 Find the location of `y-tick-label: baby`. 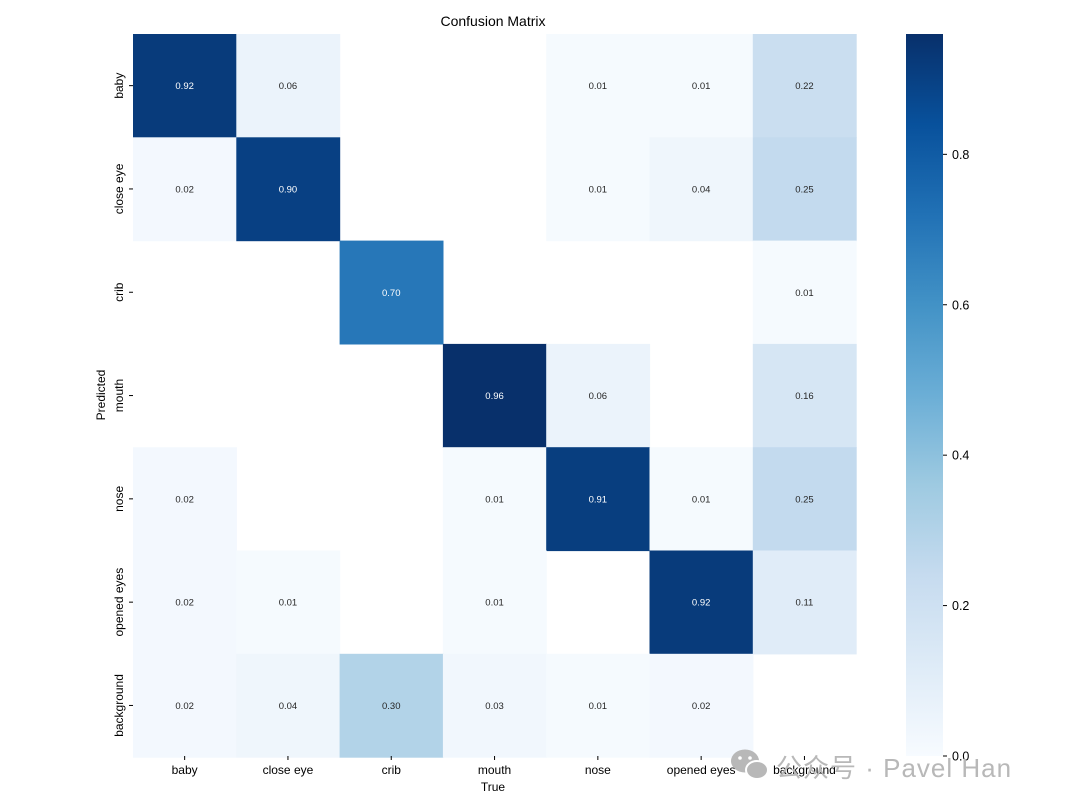

y-tick-label: baby is located at coordinates (119, 86).